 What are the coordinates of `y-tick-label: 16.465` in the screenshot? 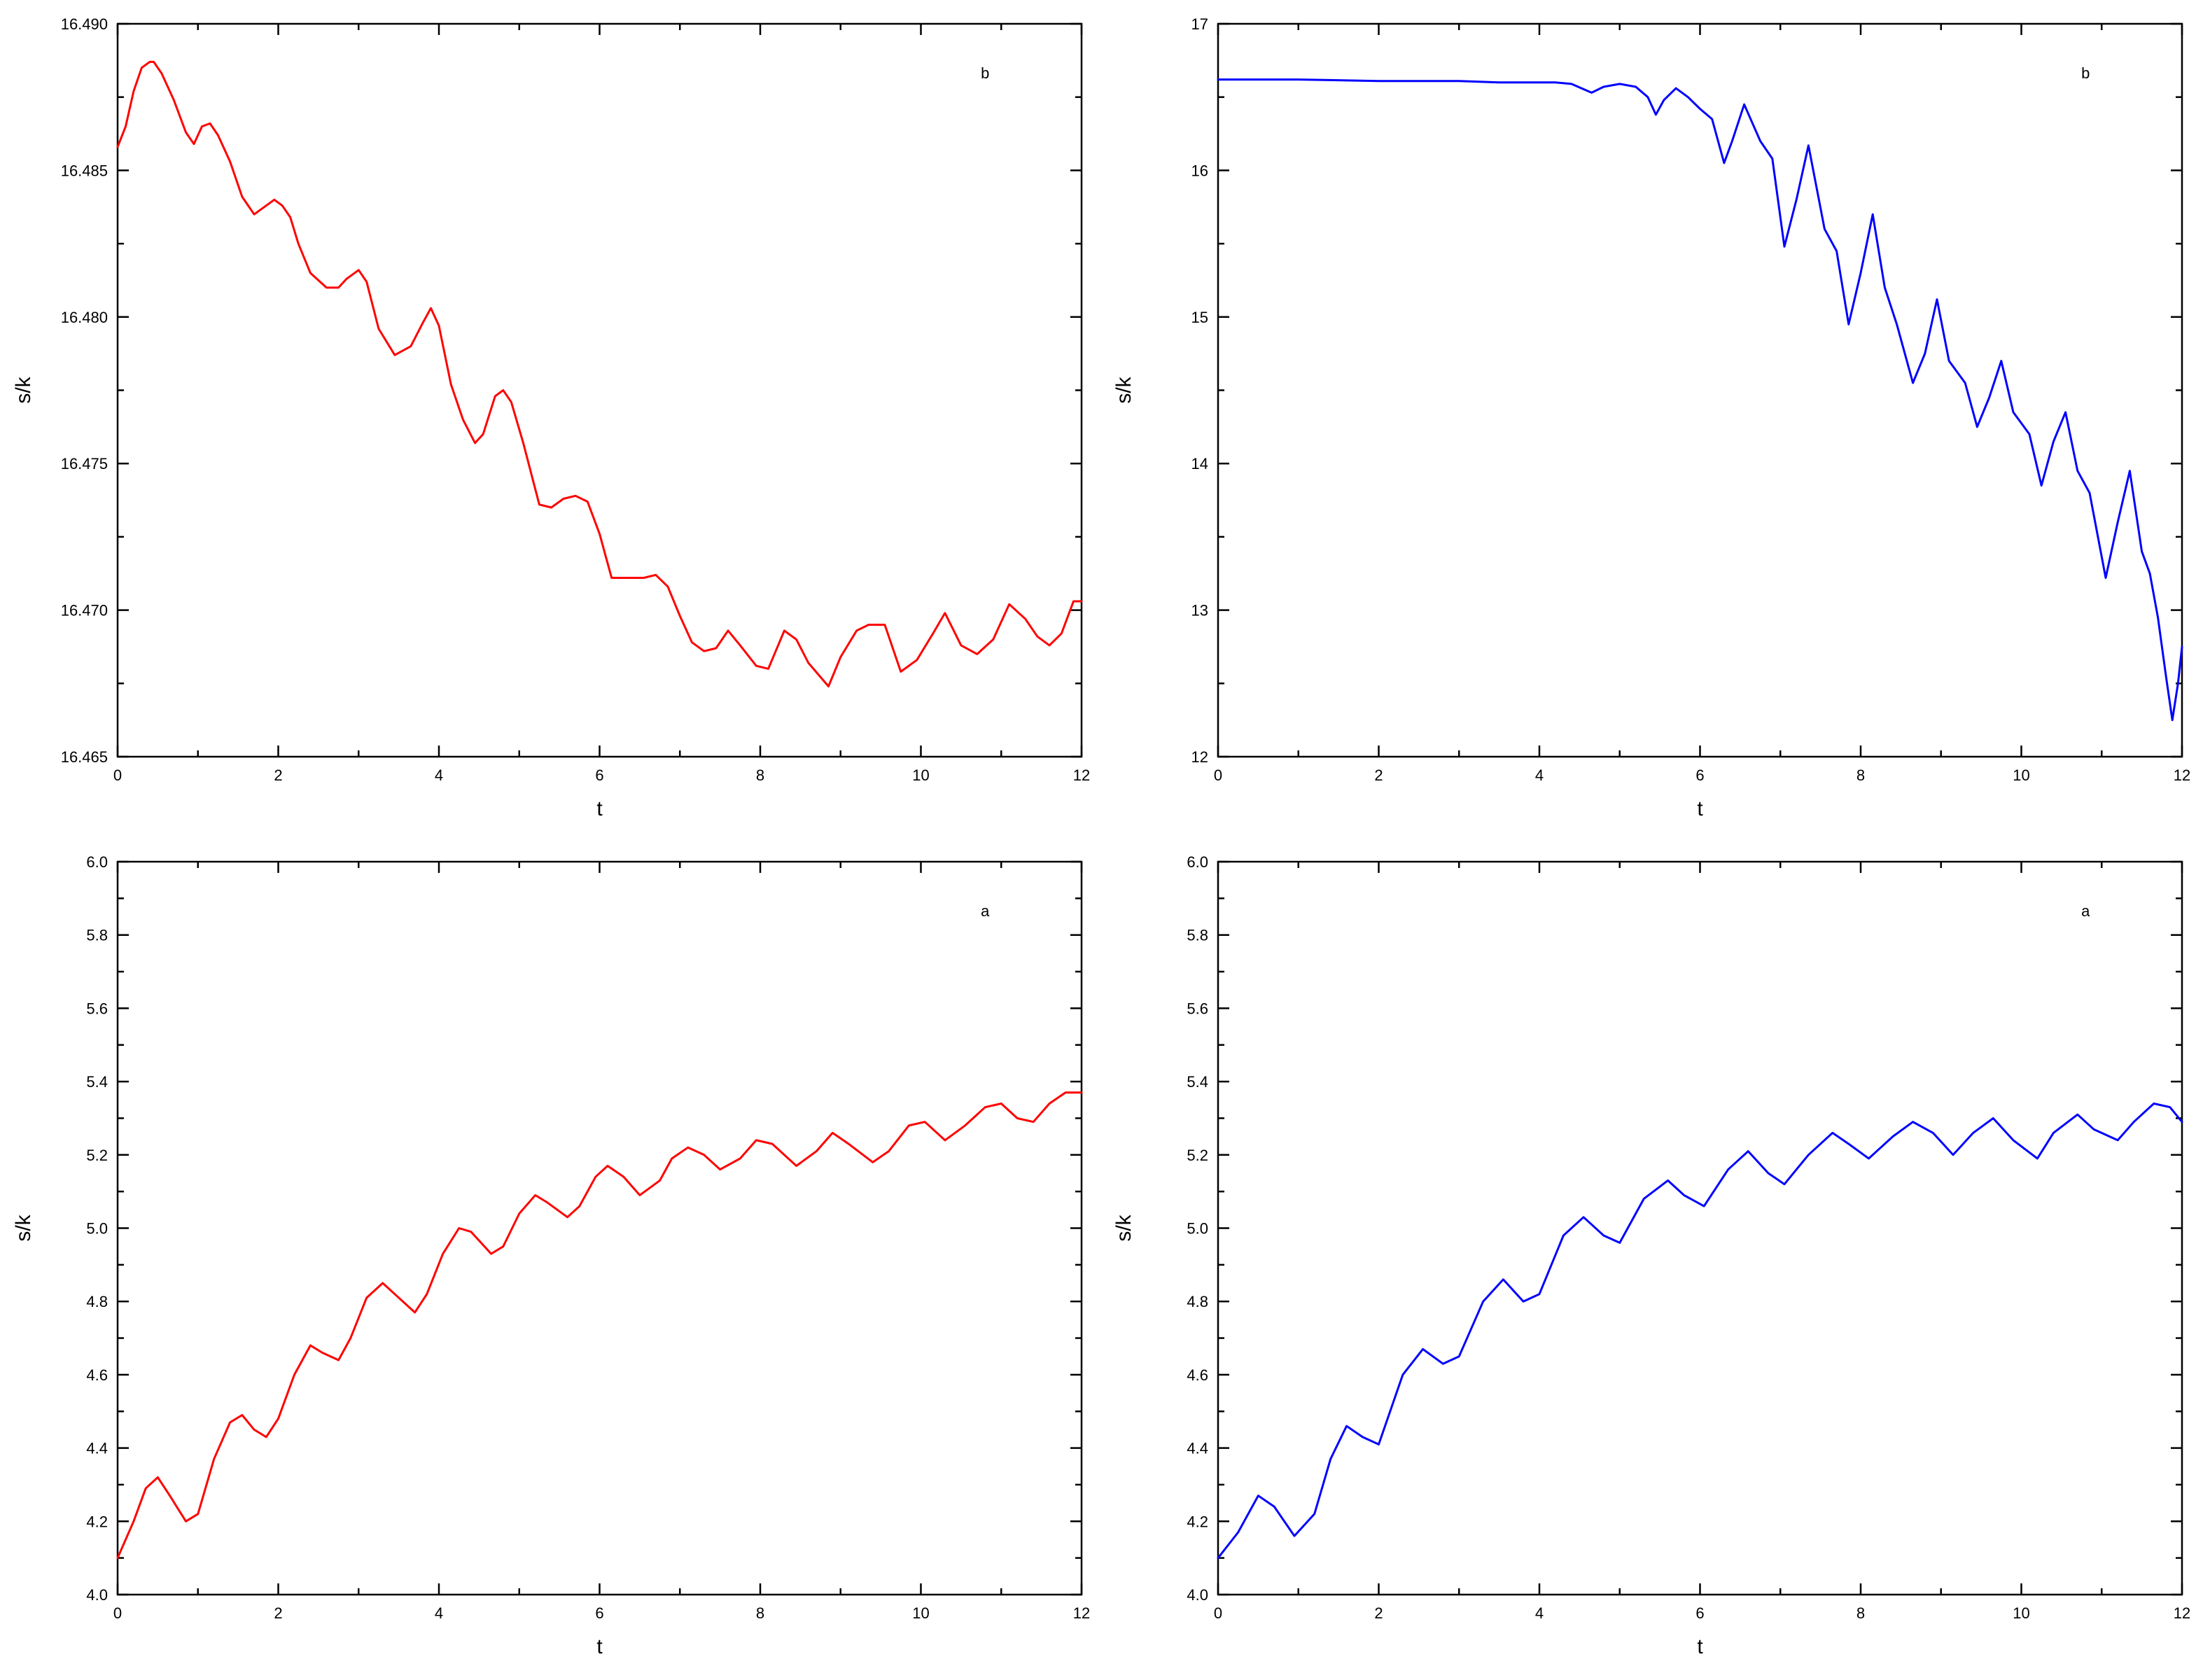 It's located at (84, 757).